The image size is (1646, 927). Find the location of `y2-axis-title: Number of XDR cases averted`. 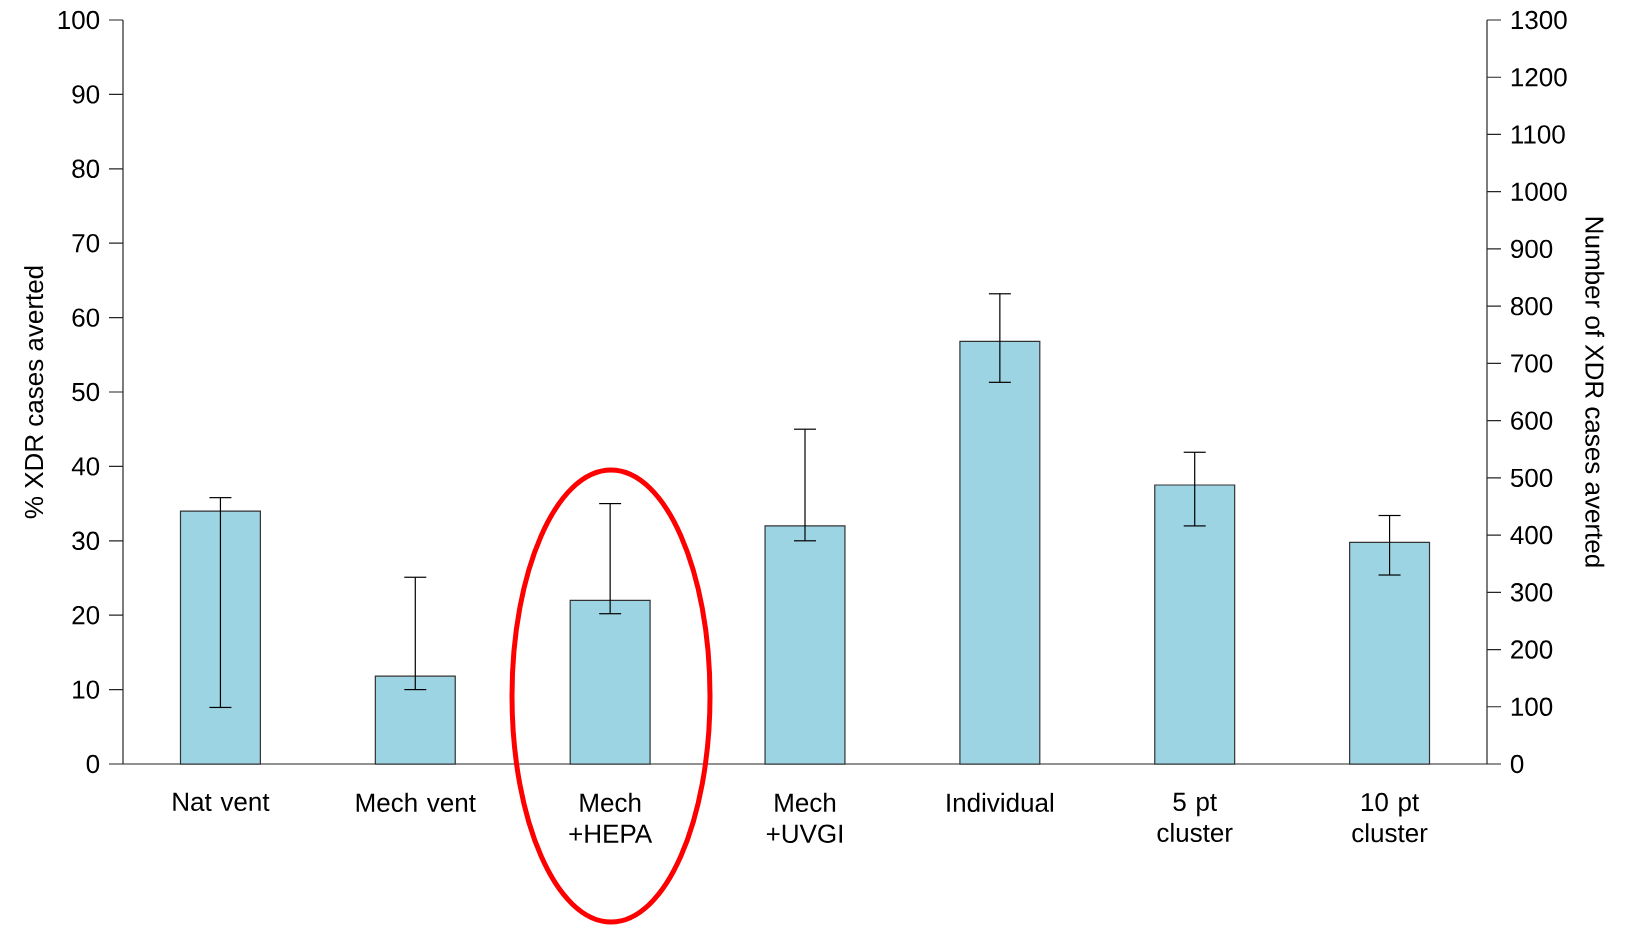

y2-axis-title: Number of XDR cases averted is located at coordinates (1595, 392).